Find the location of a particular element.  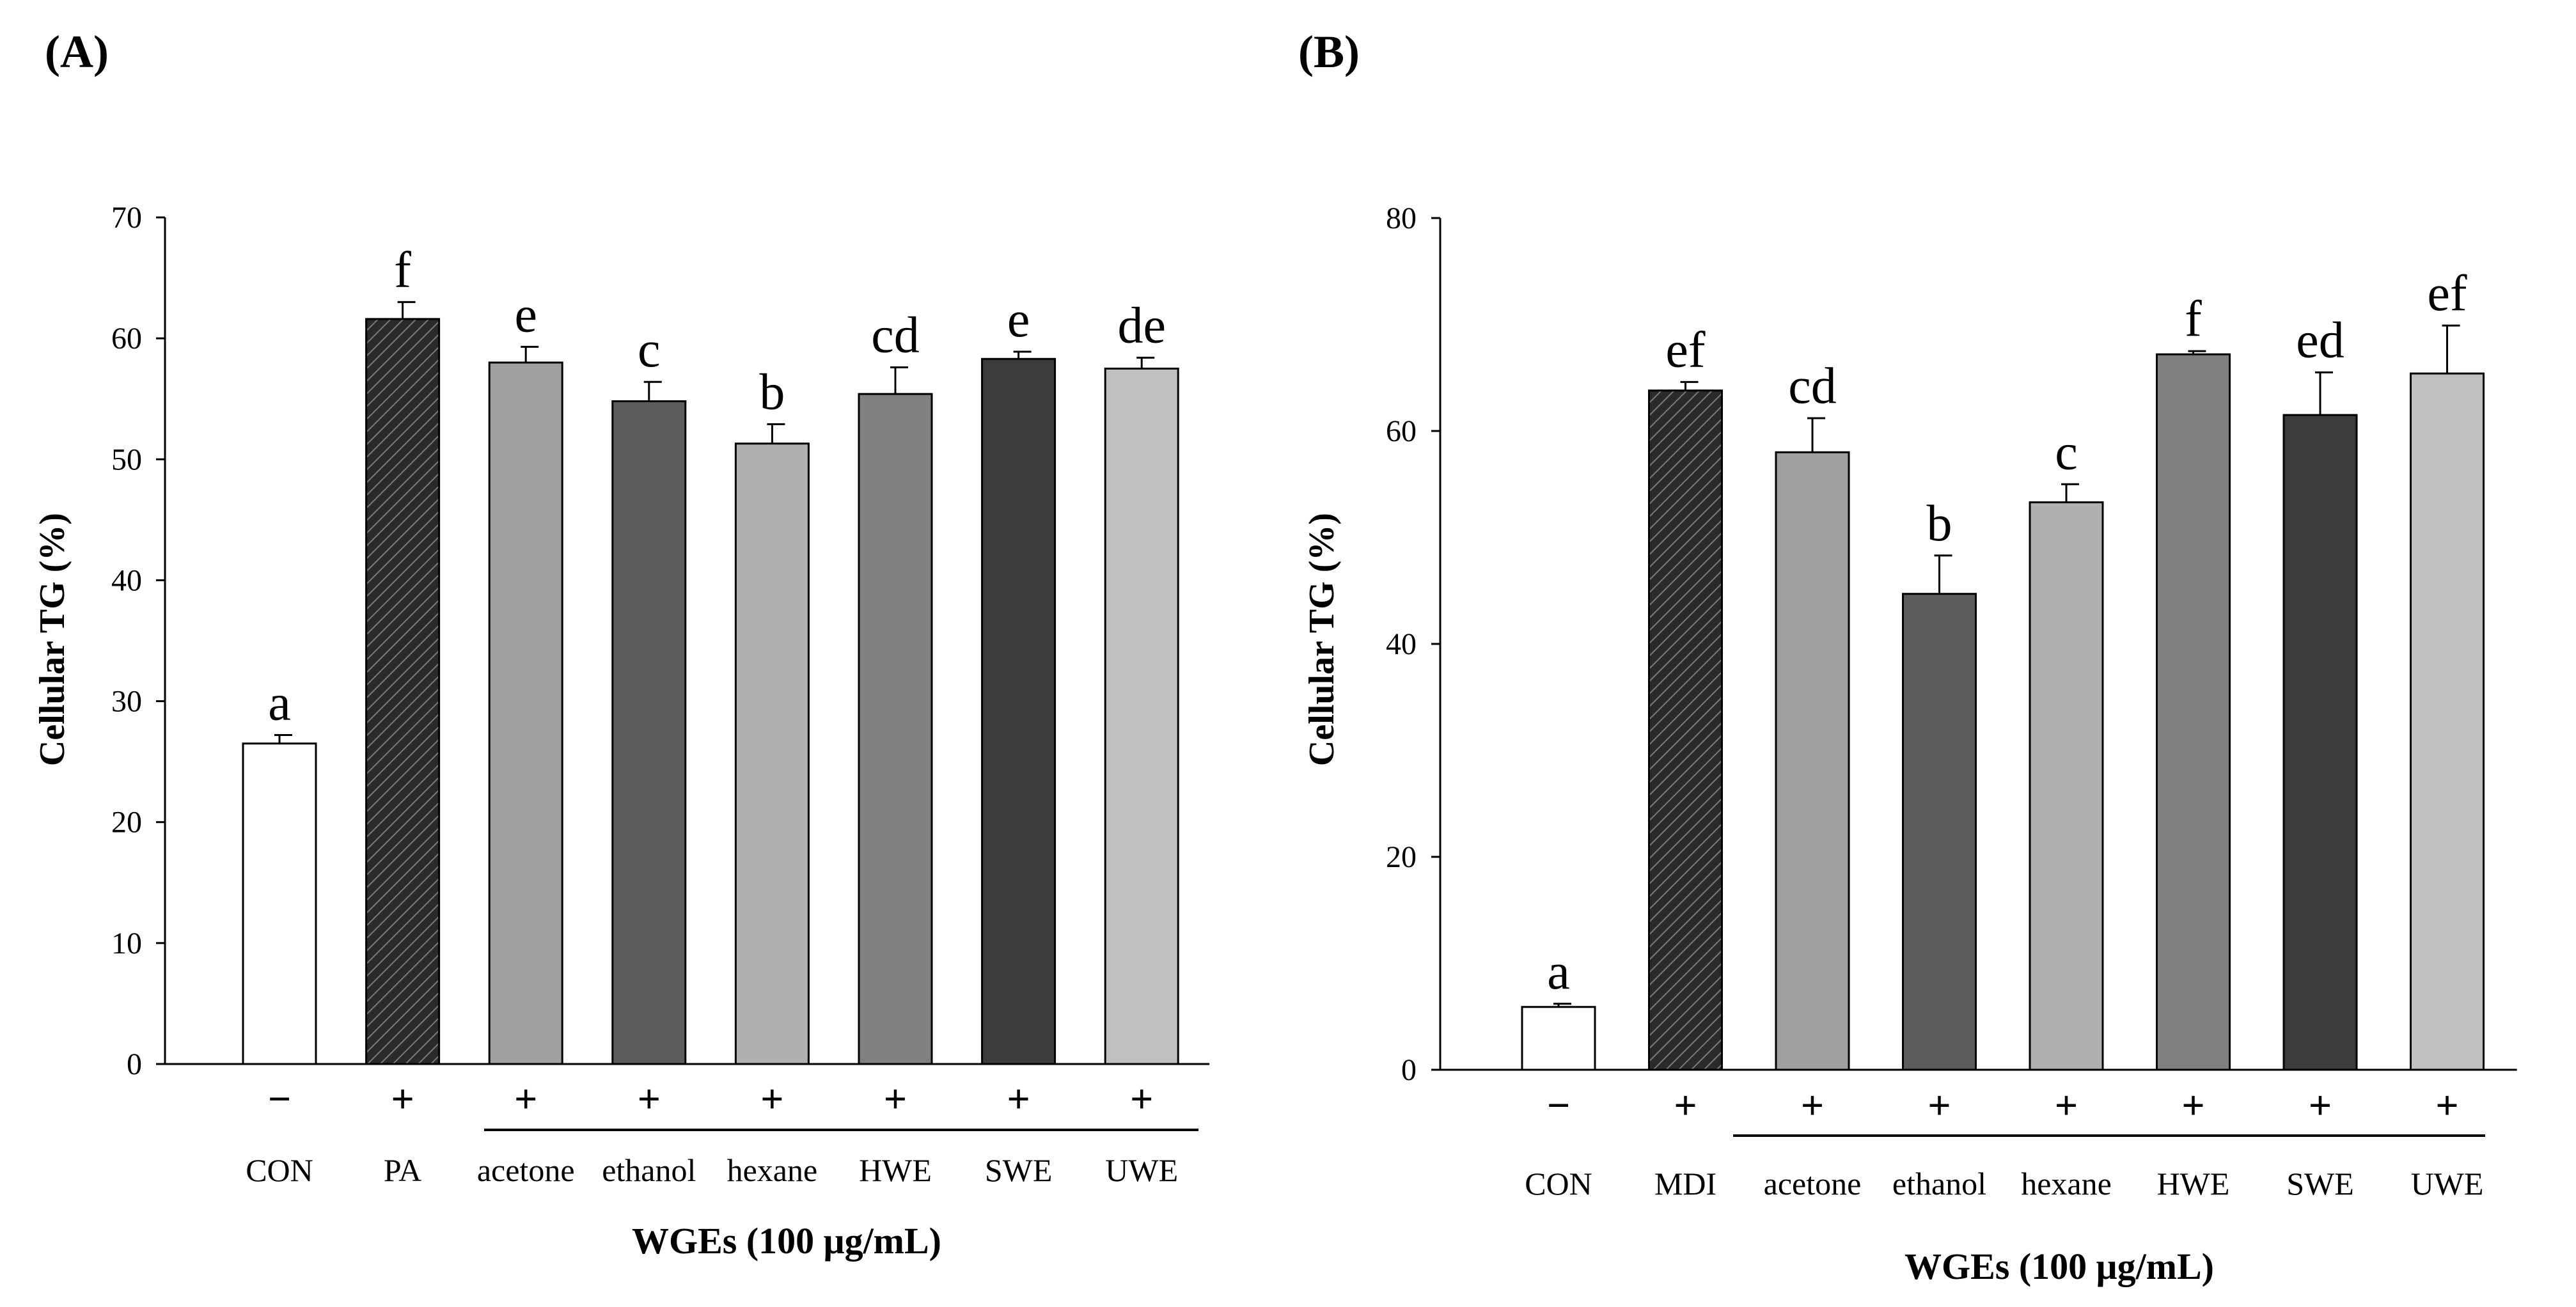

panel-b-x-group-label: WGEs (100 μg/mL) is located at coordinates (2059, 1266).